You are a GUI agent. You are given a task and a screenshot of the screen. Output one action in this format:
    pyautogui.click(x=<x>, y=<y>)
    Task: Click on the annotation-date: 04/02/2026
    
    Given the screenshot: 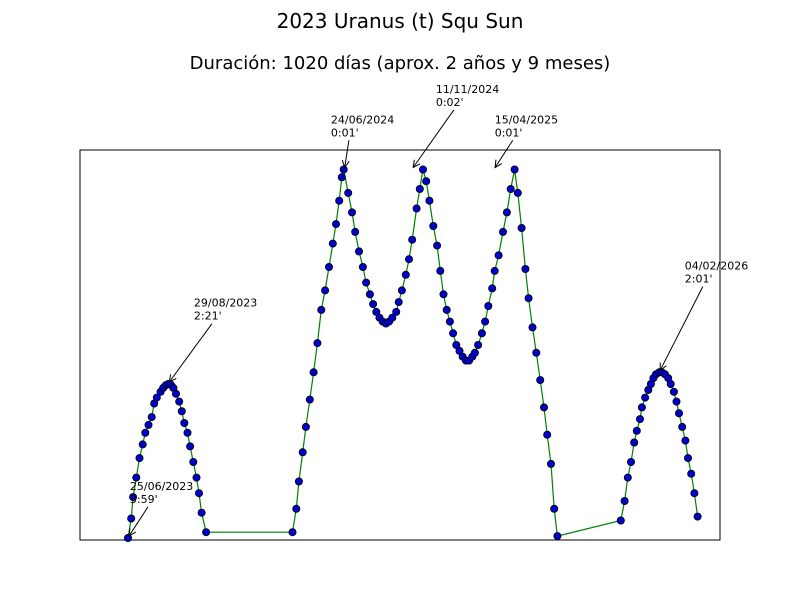 What is the action you would take?
    pyautogui.click(x=716, y=266)
    